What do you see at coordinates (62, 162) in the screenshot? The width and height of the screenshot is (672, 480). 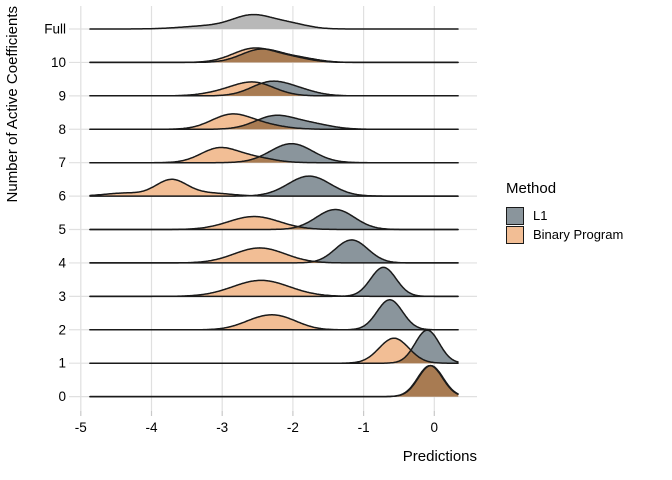 I see `y-tick-label: 7` at bounding box center [62, 162].